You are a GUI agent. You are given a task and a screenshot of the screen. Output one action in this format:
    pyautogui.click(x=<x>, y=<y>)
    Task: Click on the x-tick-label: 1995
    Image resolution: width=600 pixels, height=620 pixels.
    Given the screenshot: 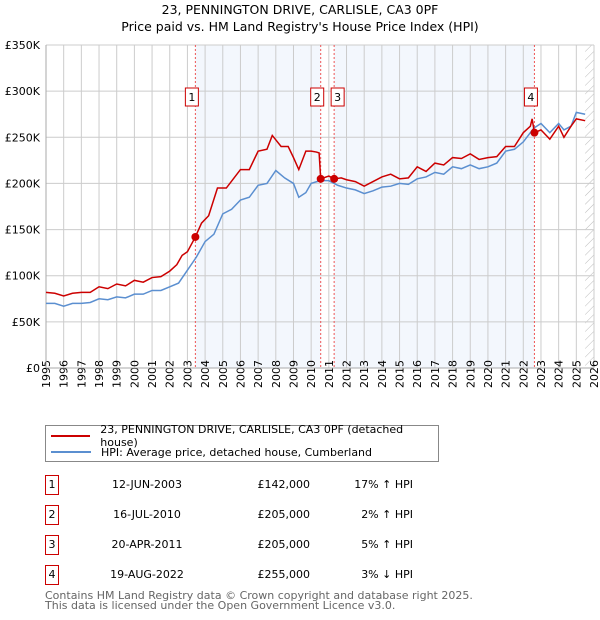 What is the action you would take?
    pyautogui.click(x=46, y=374)
    